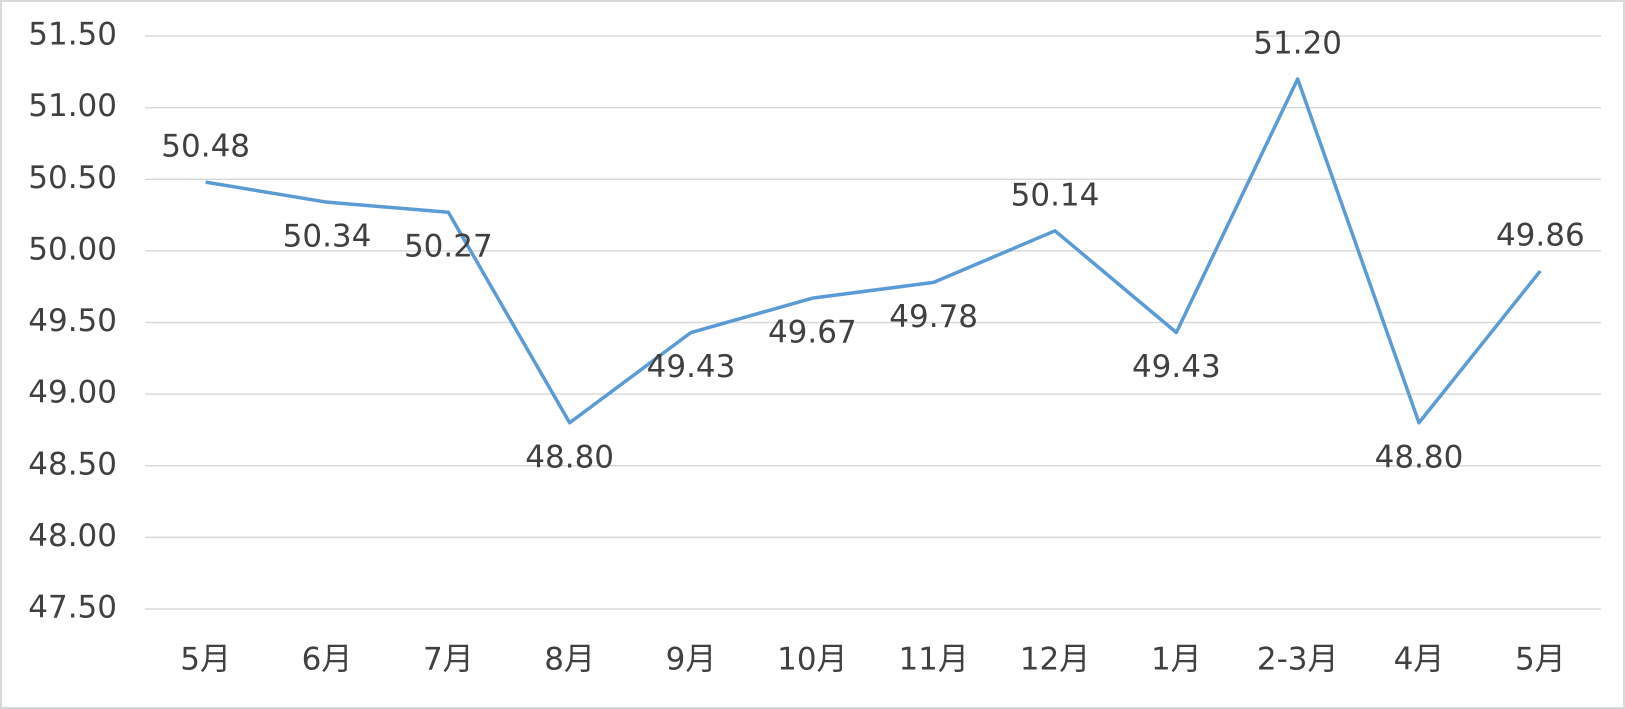 Image resolution: width=1625 pixels, height=709 pixels. What do you see at coordinates (72, 464) in the screenshot?
I see `y-tick-label: 48.50` at bounding box center [72, 464].